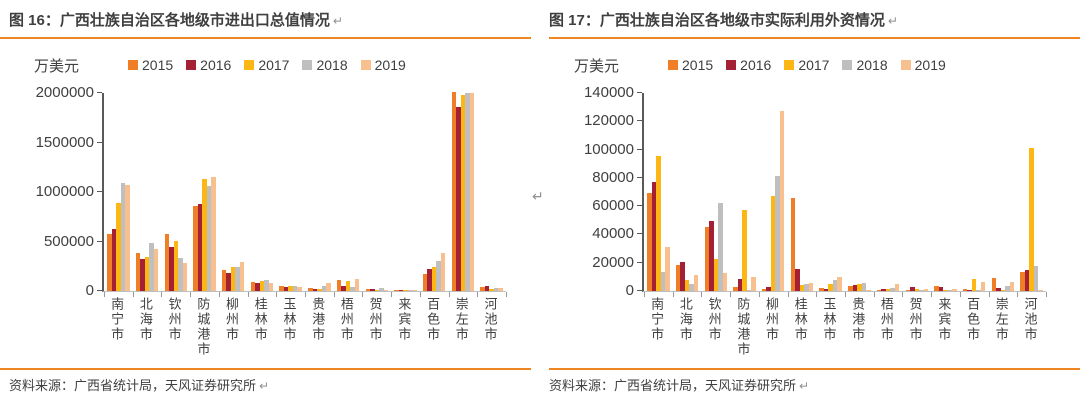 The width and height of the screenshot is (1080, 404). Describe the element at coordinates (319, 289) in the screenshot. I see `bar-贵港市-2017` at that location.